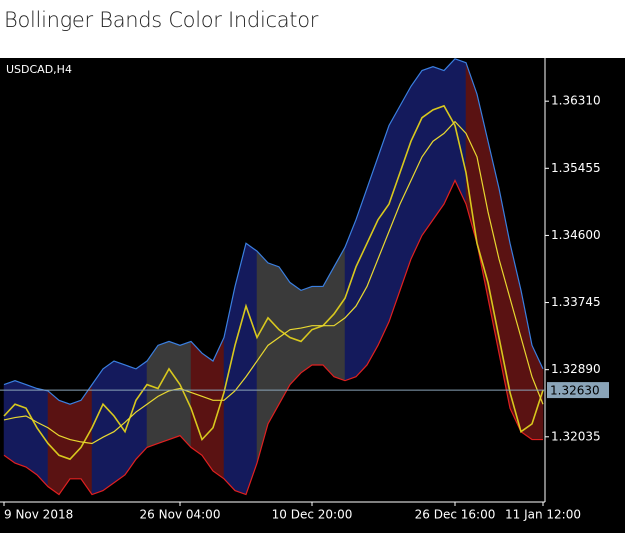 This screenshot has height=533, width=625. What do you see at coordinates (576, 436) in the screenshot?
I see `y-tick-label: 1.32035` at bounding box center [576, 436].